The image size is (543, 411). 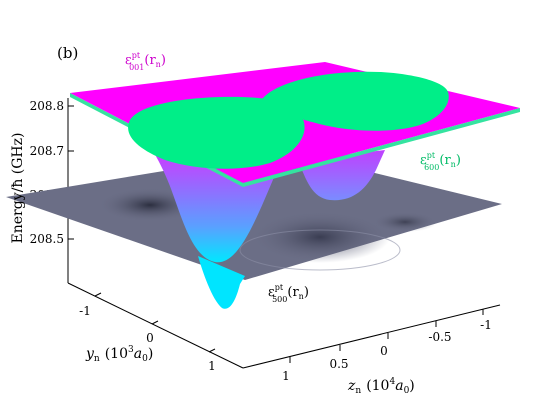 What do you see at coordinates (18, 188) in the screenshot?
I see `energy-axis-label: Energy/ħ (GHz)` at bounding box center [18, 188].